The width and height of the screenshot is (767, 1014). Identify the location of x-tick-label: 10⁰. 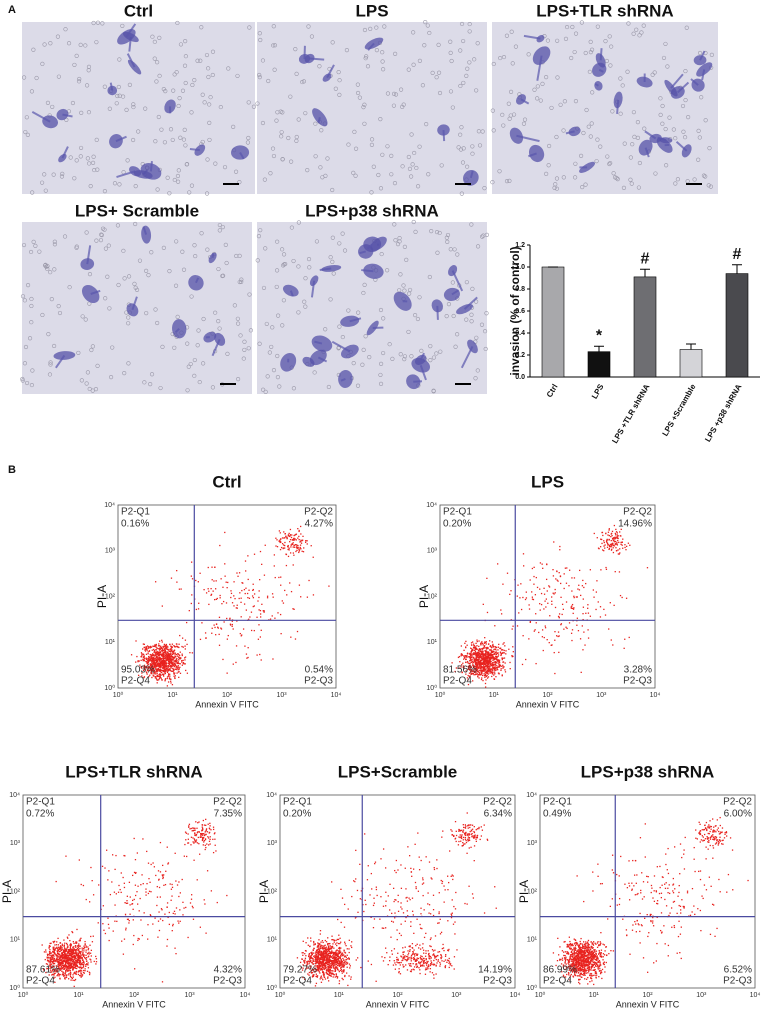
(118, 695).